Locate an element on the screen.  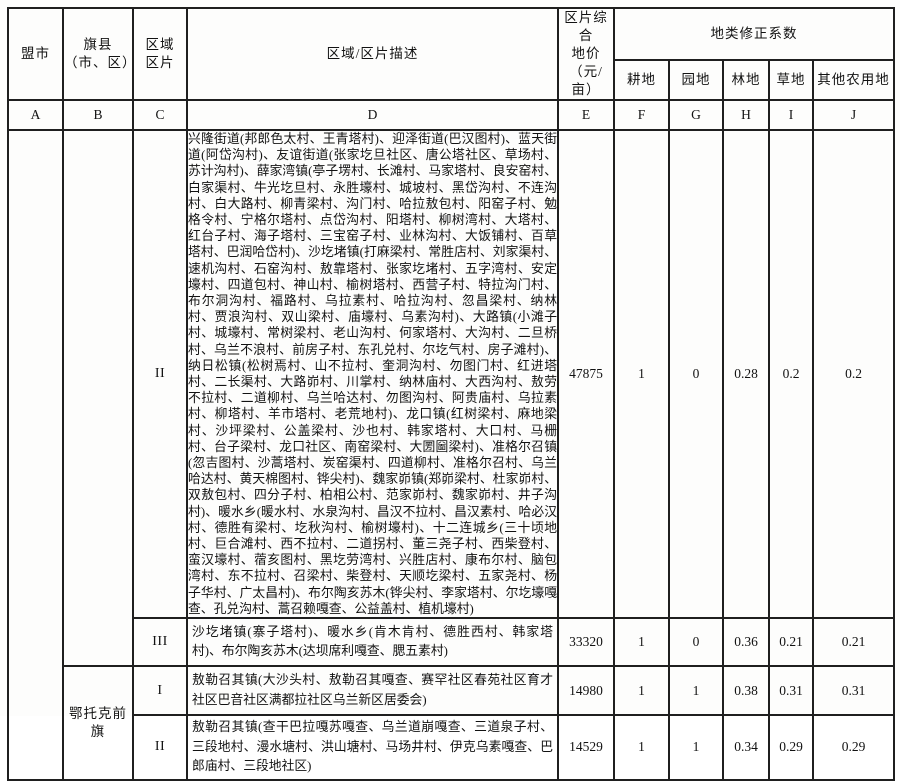
header-farmland: 耕地 is located at coordinates (641, 80).